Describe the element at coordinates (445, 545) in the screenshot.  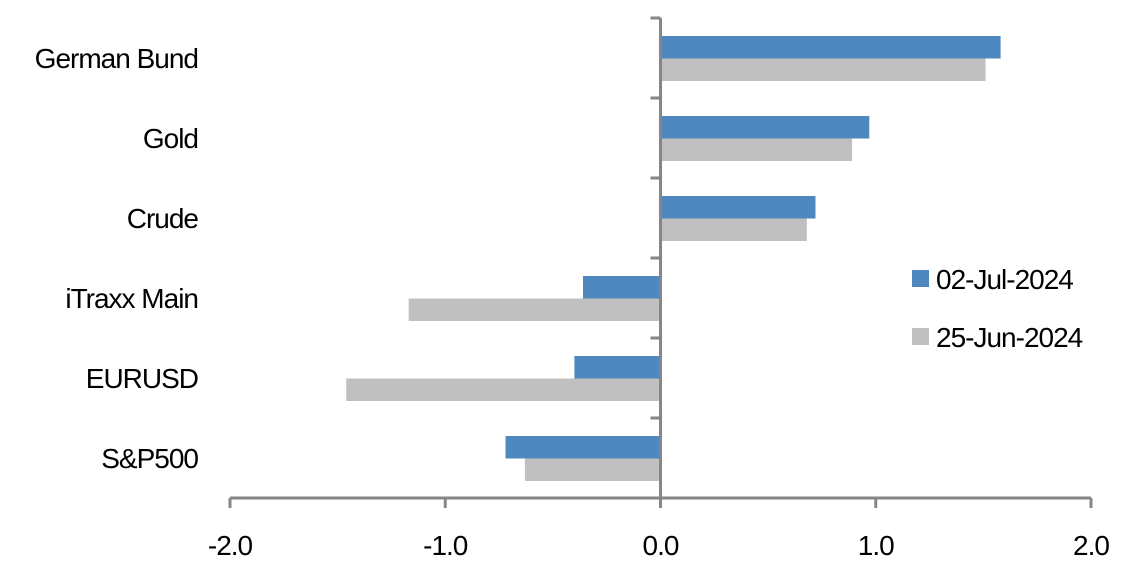
I see `x-tick-label: -1.0` at that location.